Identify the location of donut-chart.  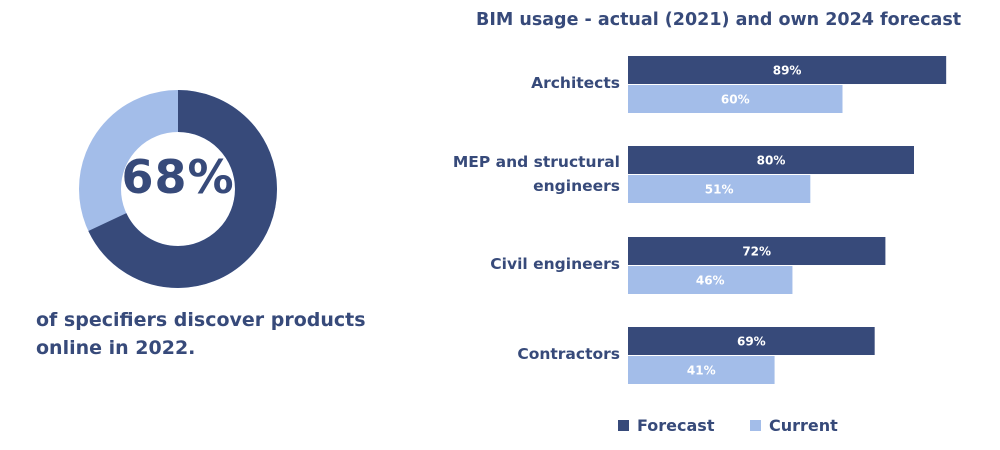
(178, 189).